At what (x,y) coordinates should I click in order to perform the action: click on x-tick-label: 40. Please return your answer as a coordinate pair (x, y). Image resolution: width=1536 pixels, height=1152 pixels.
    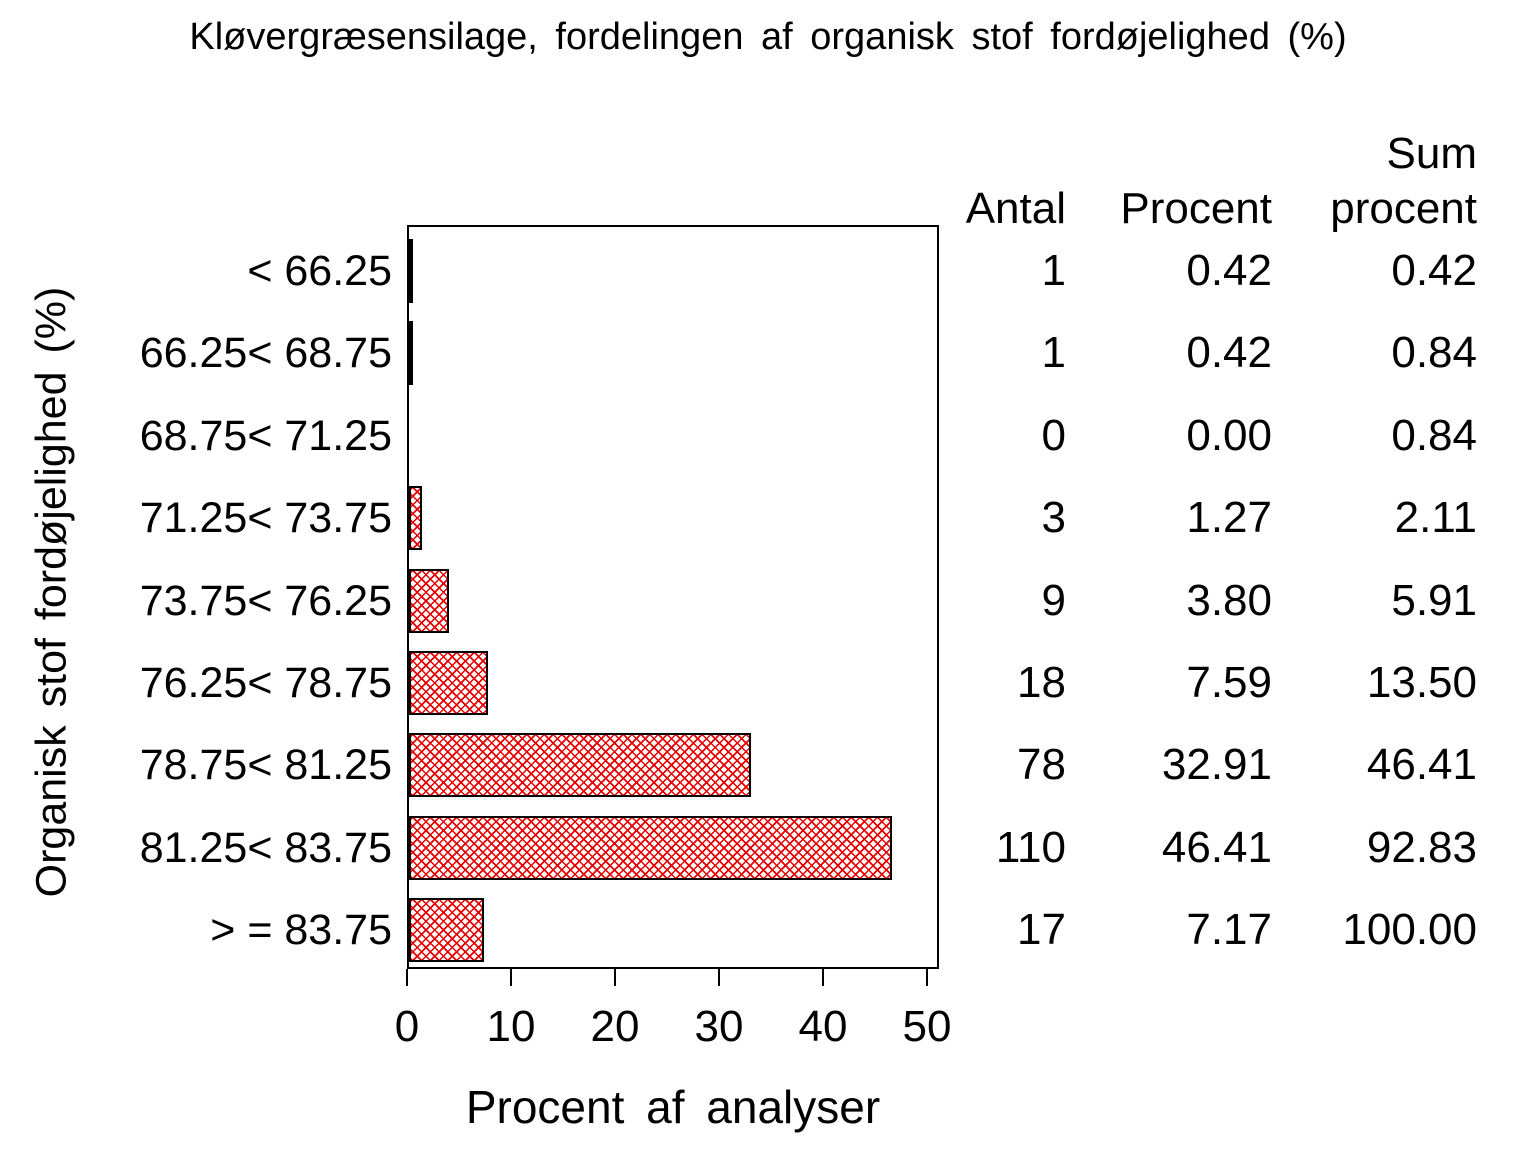
    Looking at the image, I should click on (823, 1026).